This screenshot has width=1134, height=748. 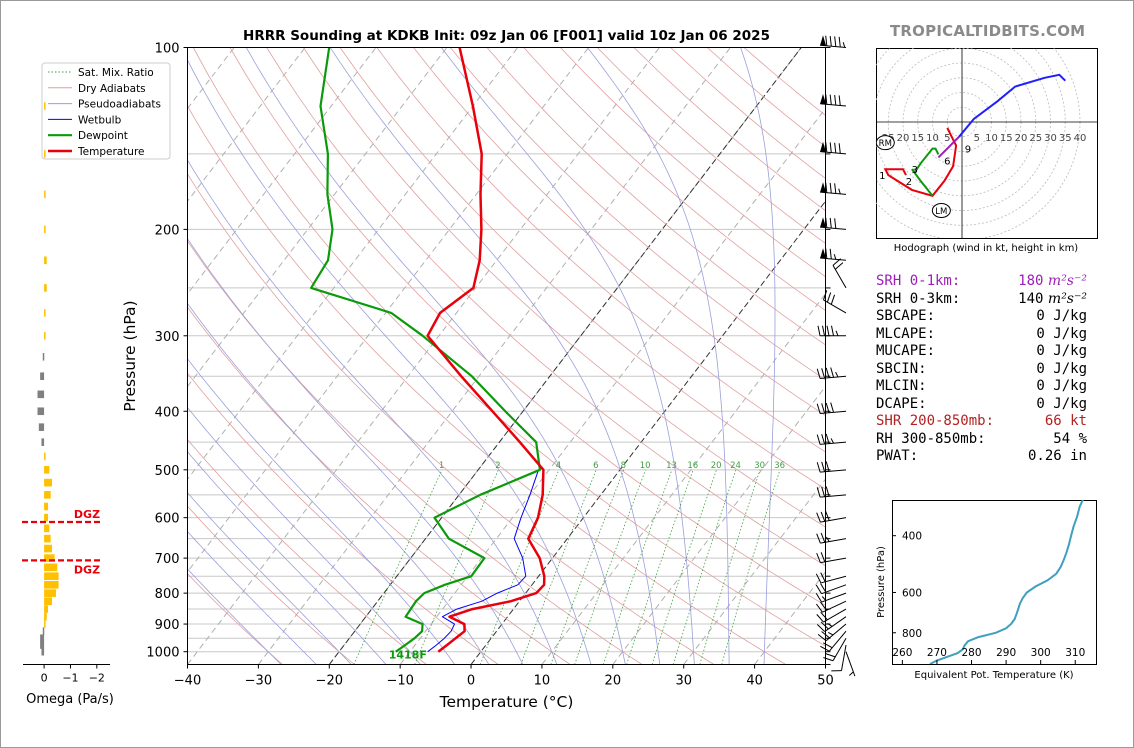 What do you see at coordinates (918, 298) in the screenshot?
I see `param-label: SRH 0-3km:` at bounding box center [918, 298].